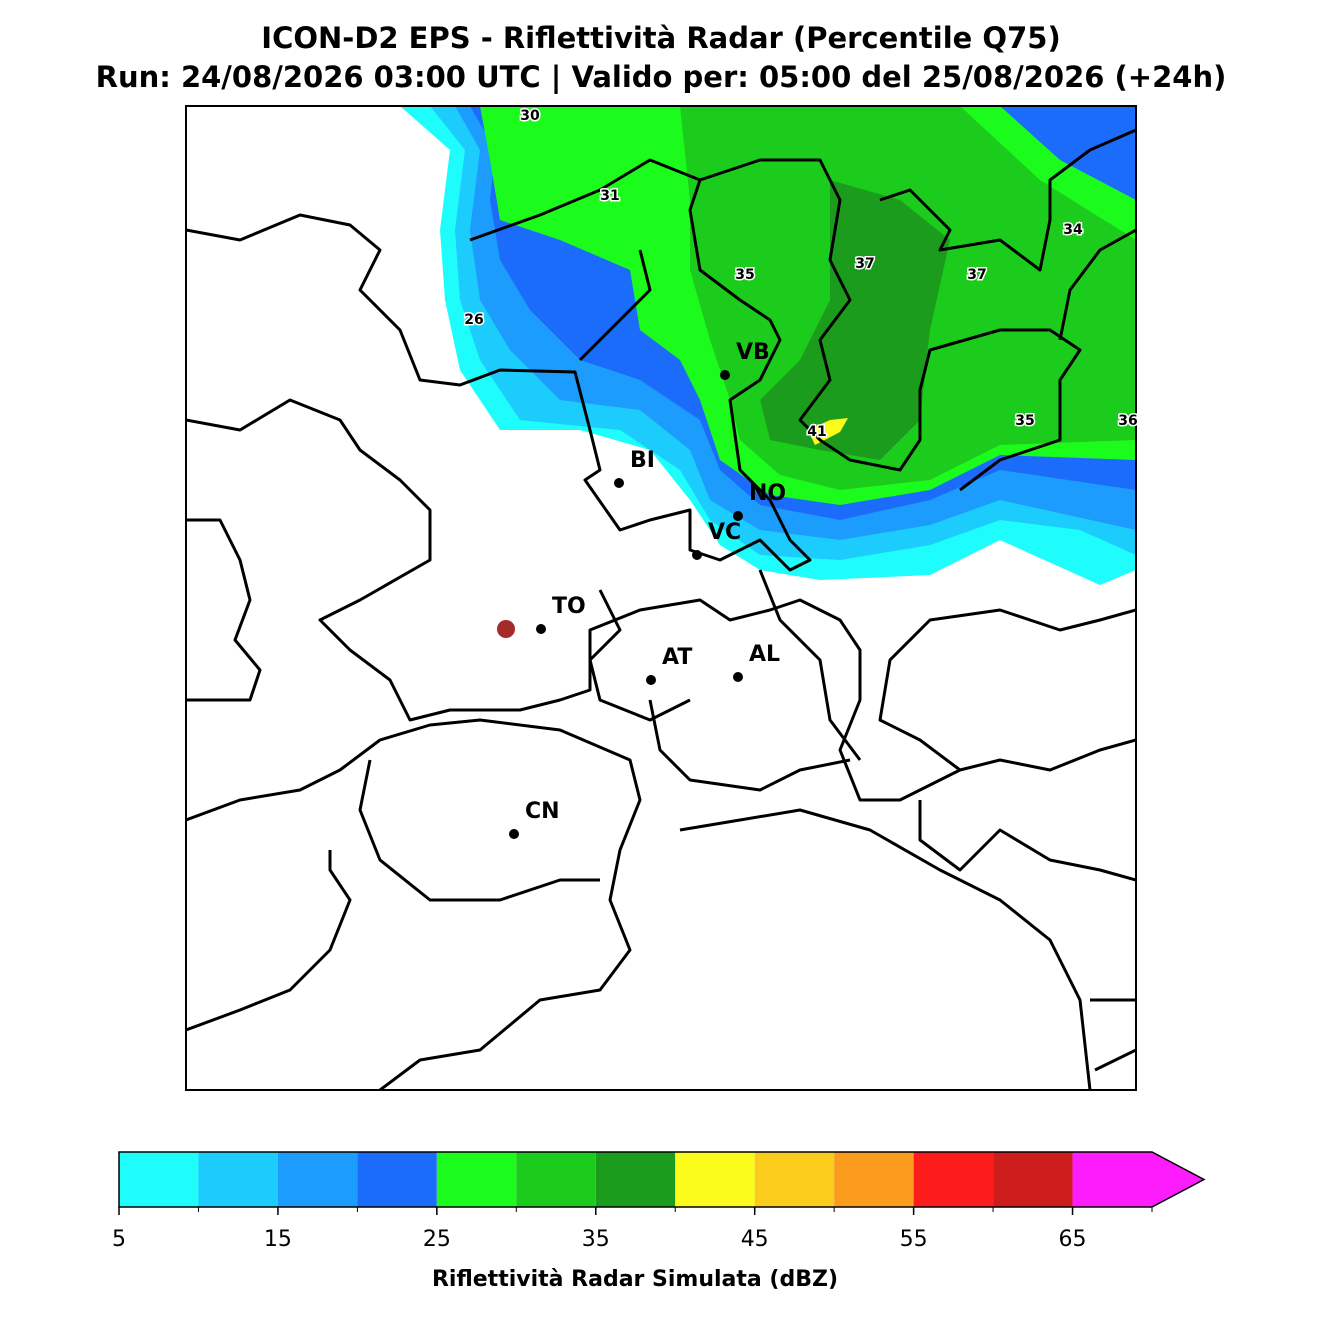 The height and width of the screenshot is (1318, 1323). What do you see at coordinates (437, 1239) in the screenshot?
I see `colorbar-tick-label: 25` at bounding box center [437, 1239].